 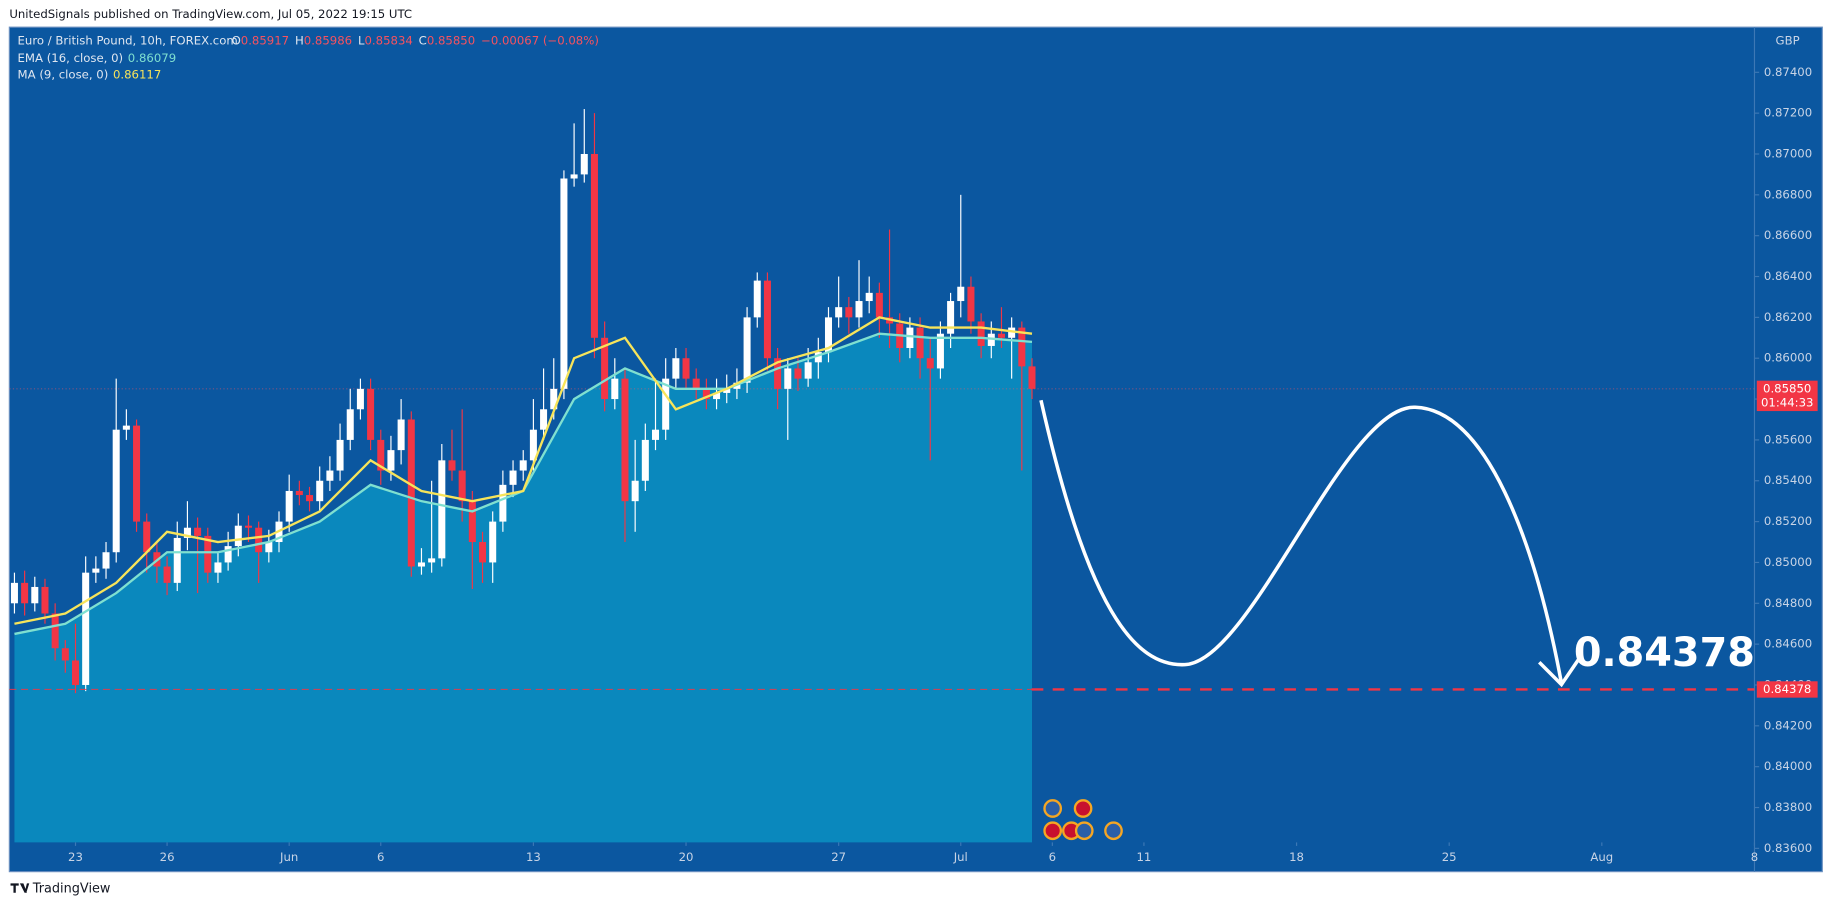 I want to click on ohlc-legend: L, so click(x=361, y=41).